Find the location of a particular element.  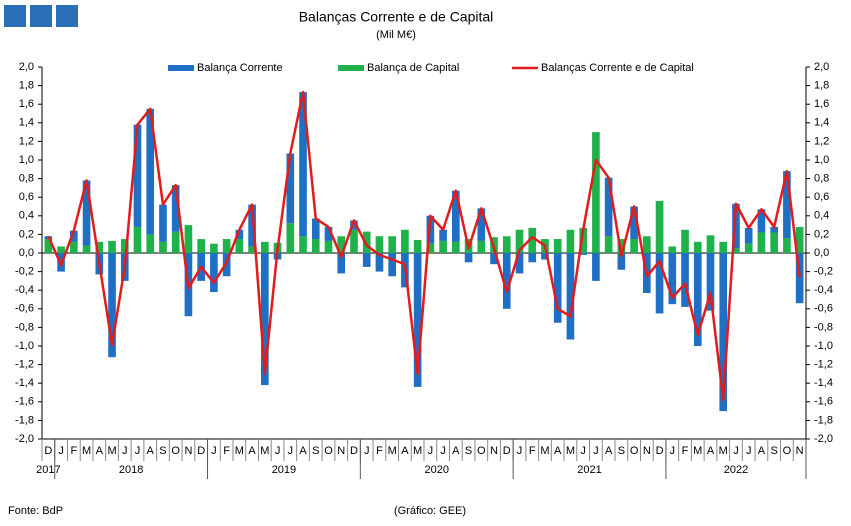

year-label: 2021 is located at coordinates (589, 470).